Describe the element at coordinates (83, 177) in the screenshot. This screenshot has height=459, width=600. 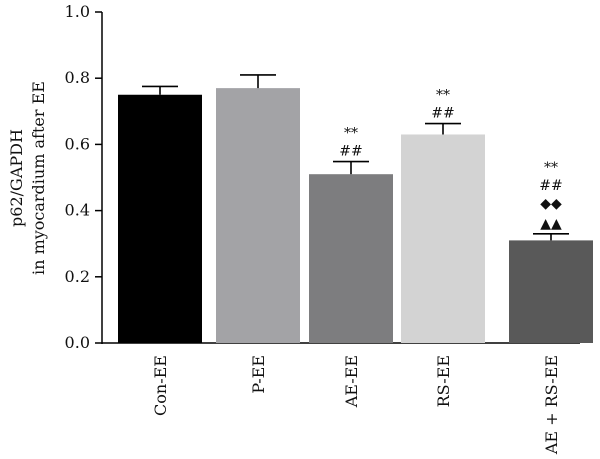
I see `y-ticks: 0.0 0.2 0.4 0.6 0.8 1.0` at that location.